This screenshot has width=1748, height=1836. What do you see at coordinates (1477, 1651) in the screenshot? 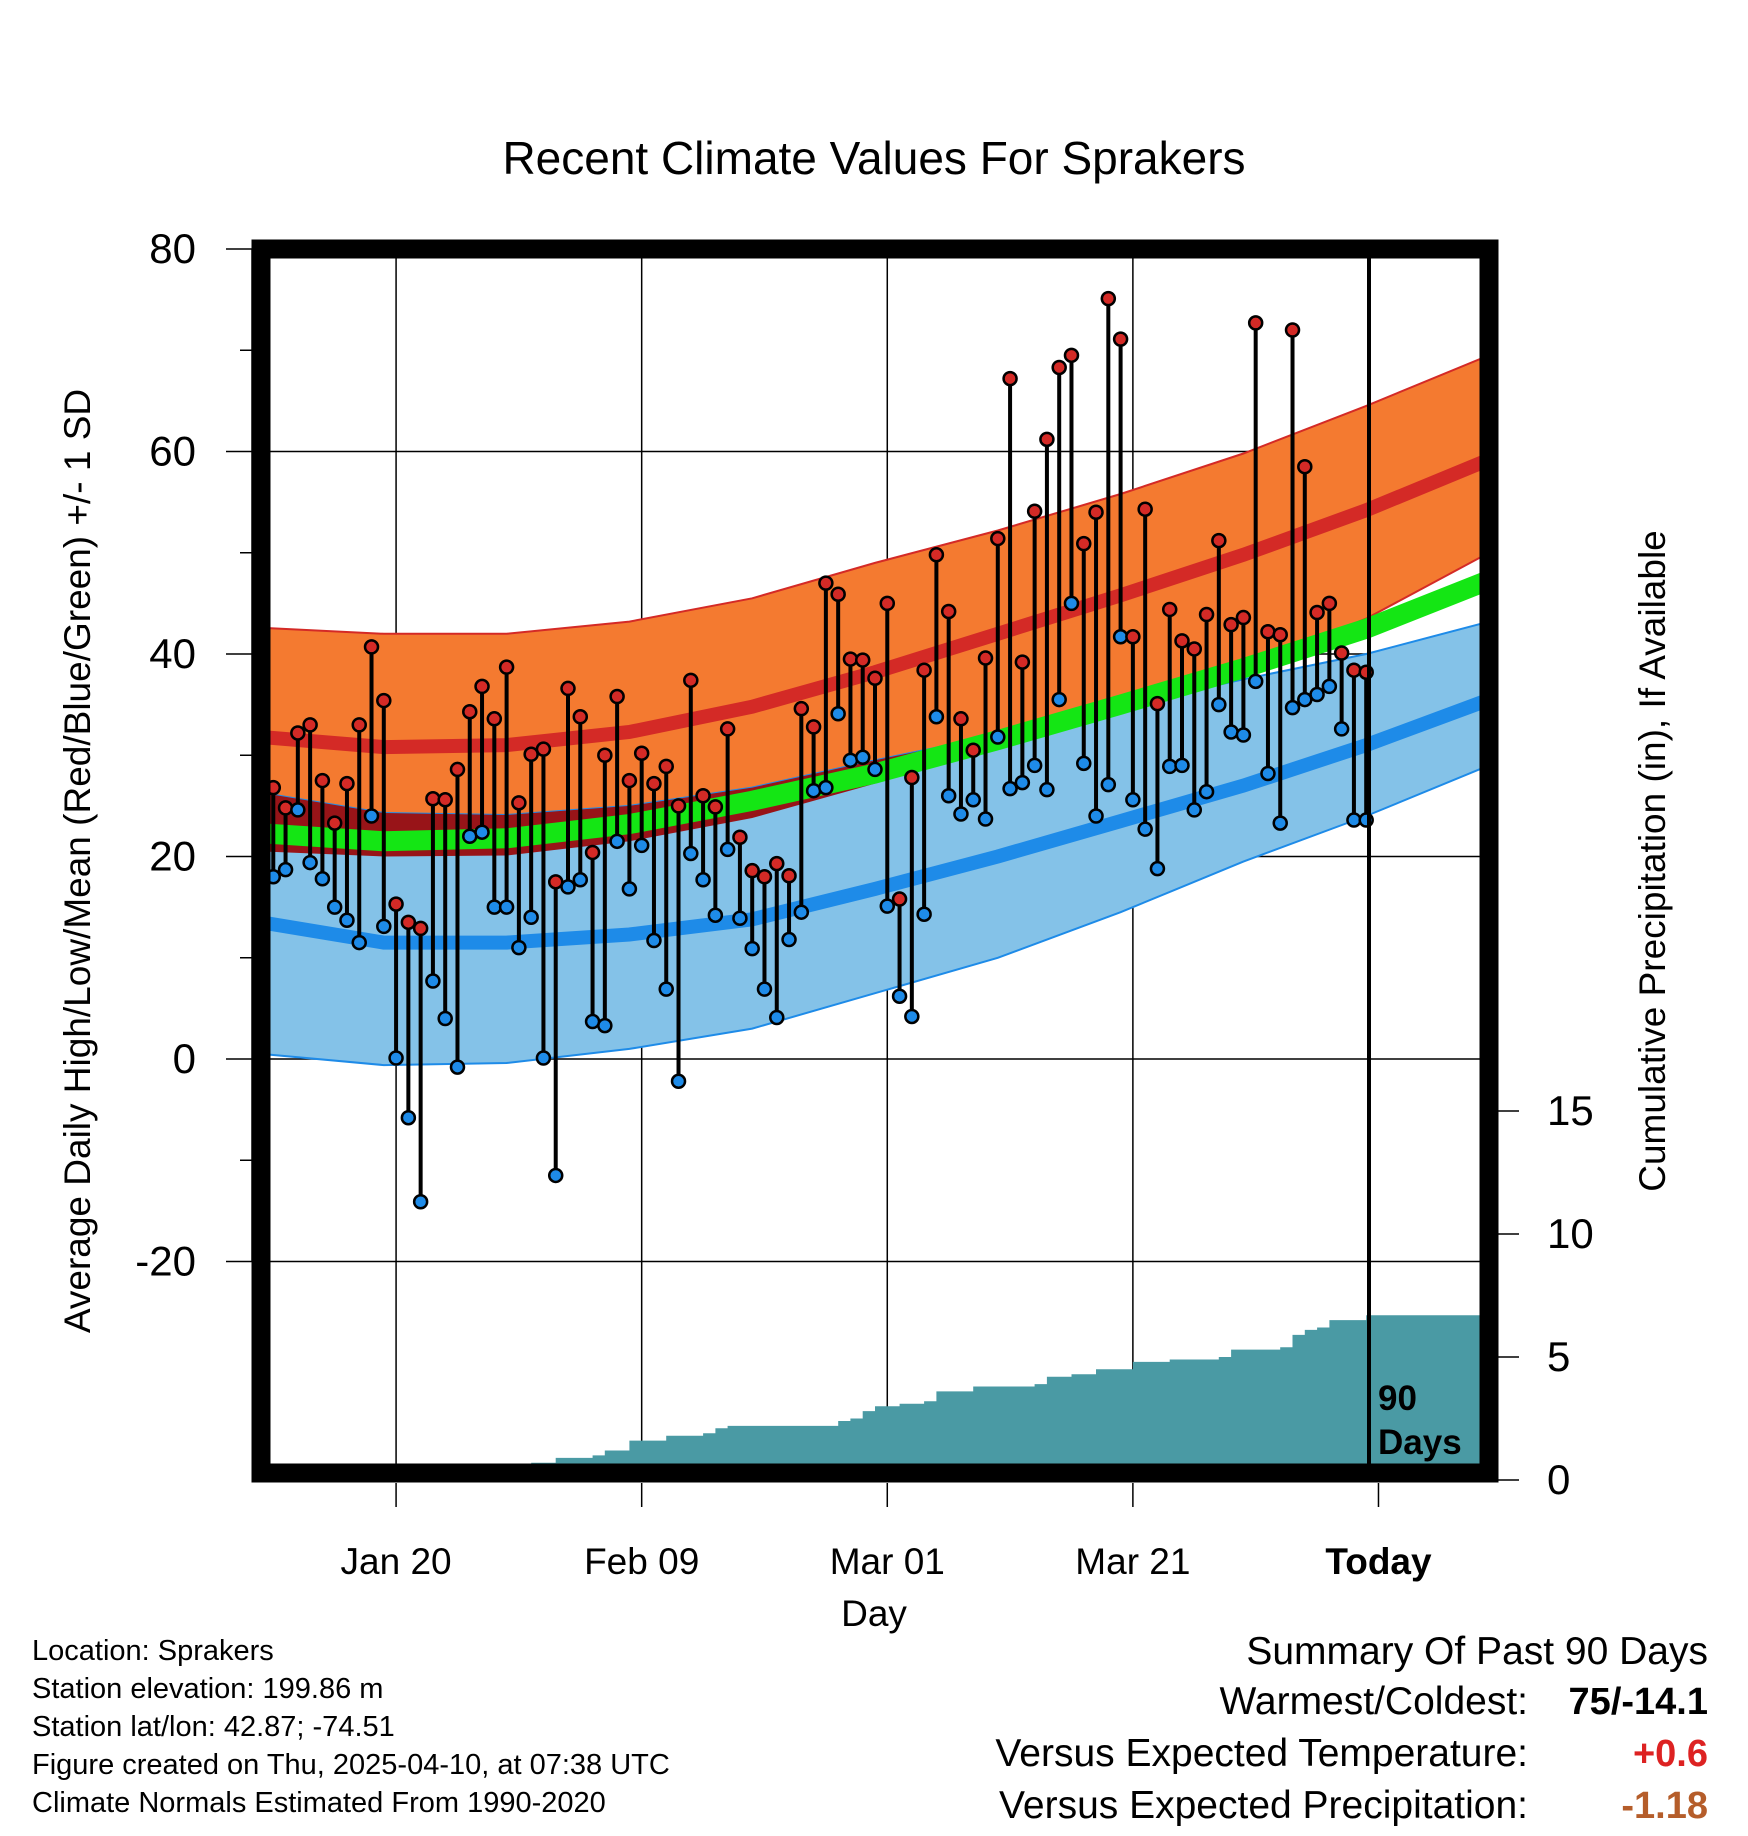
I see `summary-title: Summary Of Past 90 Days` at bounding box center [1477, 1651].